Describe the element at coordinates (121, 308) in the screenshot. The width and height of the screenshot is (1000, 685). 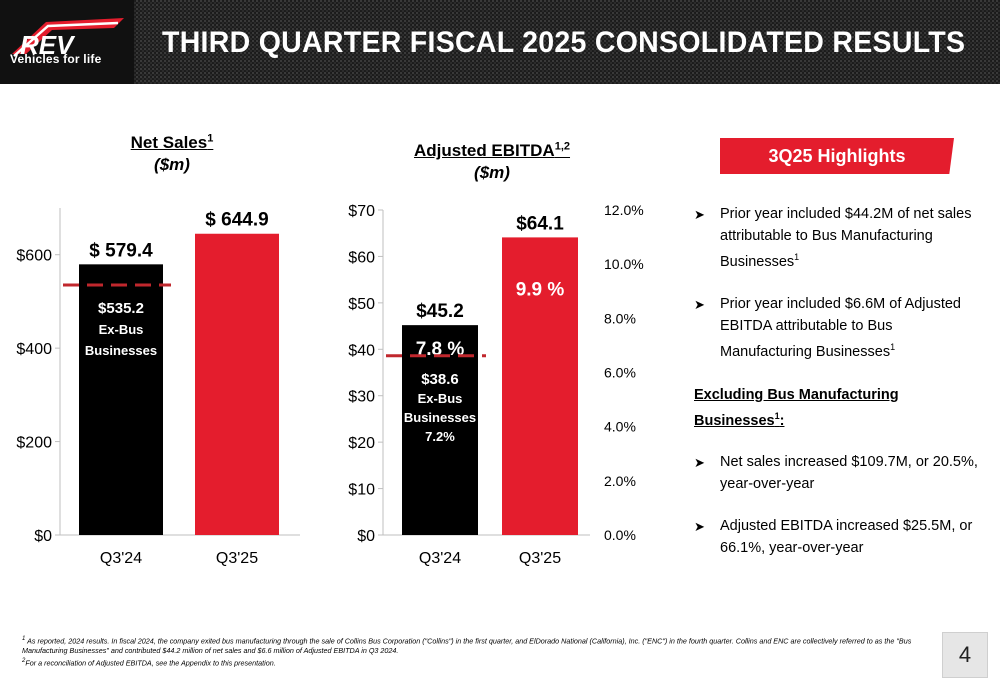
I see `reference-inner-label: $535.2` at that location.